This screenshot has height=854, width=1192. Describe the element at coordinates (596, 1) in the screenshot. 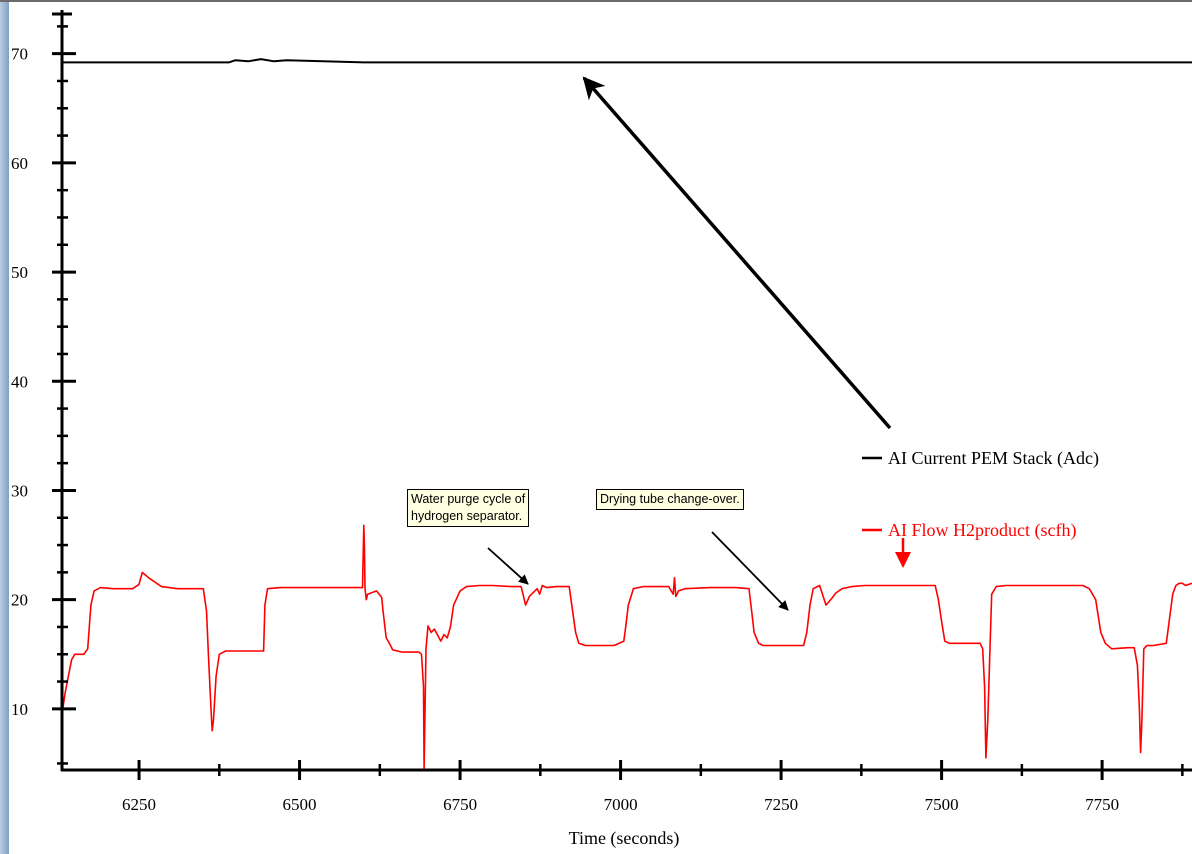

I see `window-top-edge` at that location.